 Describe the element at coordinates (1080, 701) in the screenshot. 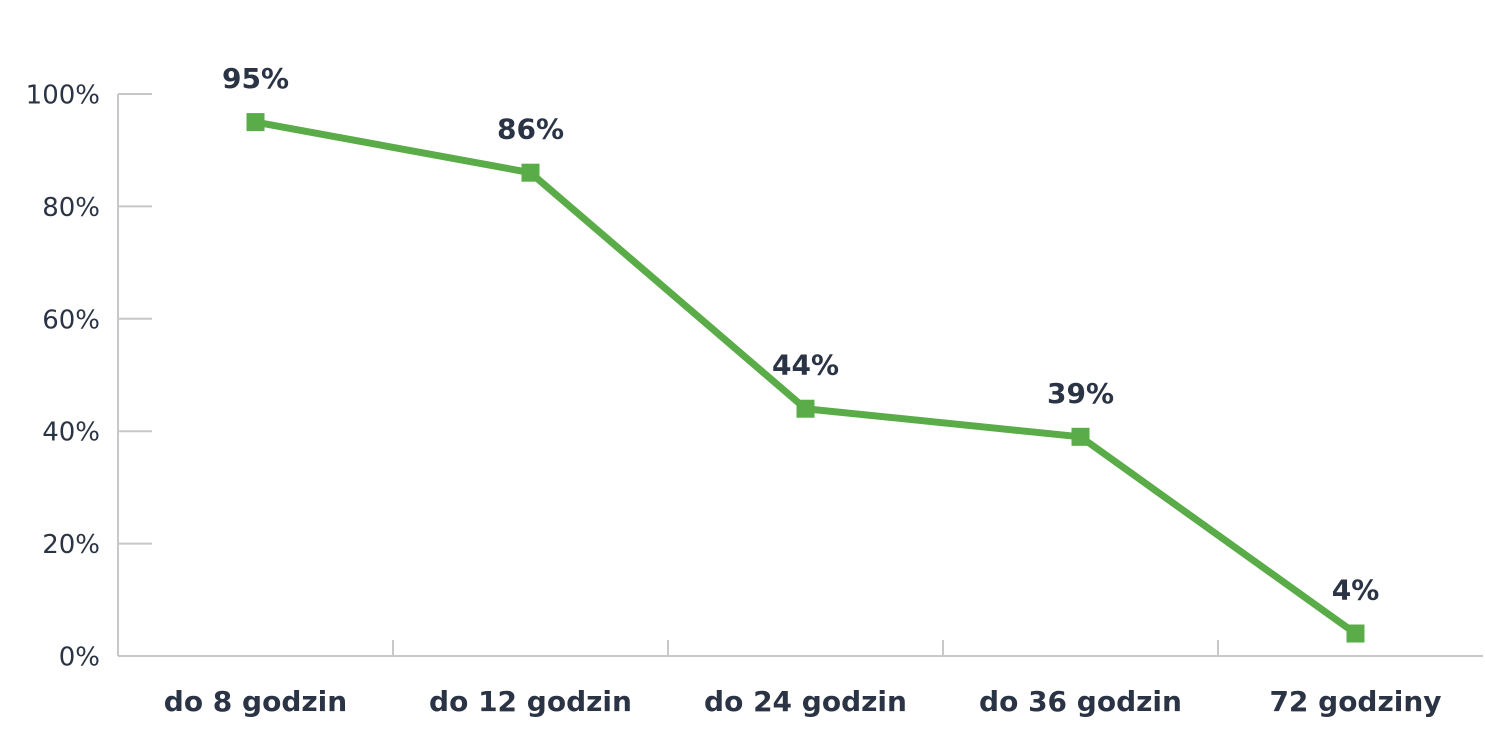

I see `x-tick-label: do 36 godzin` at that location.